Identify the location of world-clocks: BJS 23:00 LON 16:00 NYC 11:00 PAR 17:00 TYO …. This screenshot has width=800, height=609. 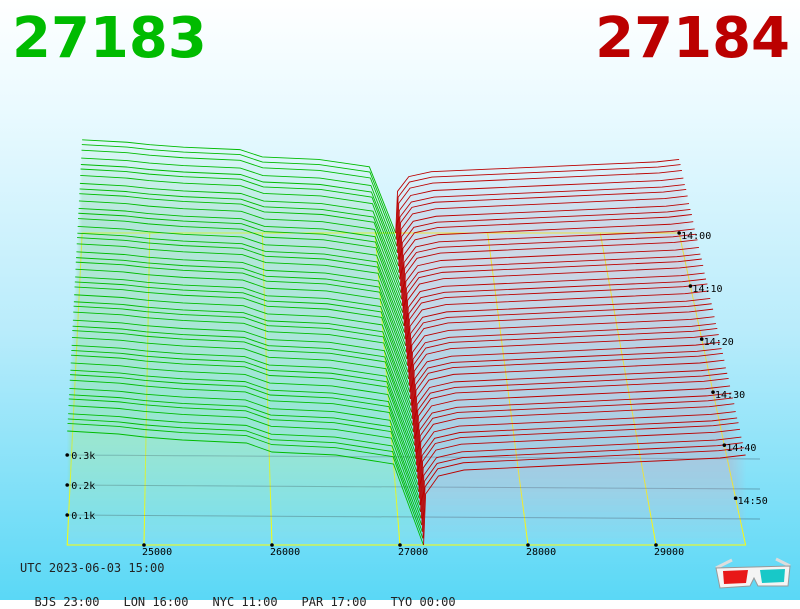
(250, 595).